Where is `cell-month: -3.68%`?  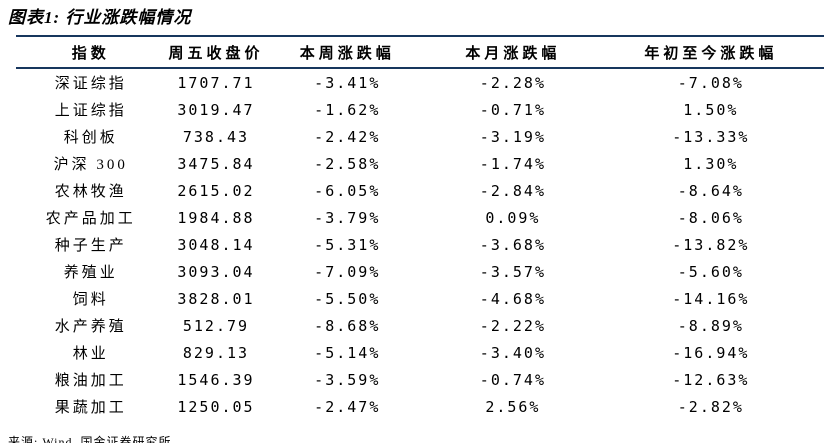
cell-month: -3.68% is located at coordinates (512, 244).